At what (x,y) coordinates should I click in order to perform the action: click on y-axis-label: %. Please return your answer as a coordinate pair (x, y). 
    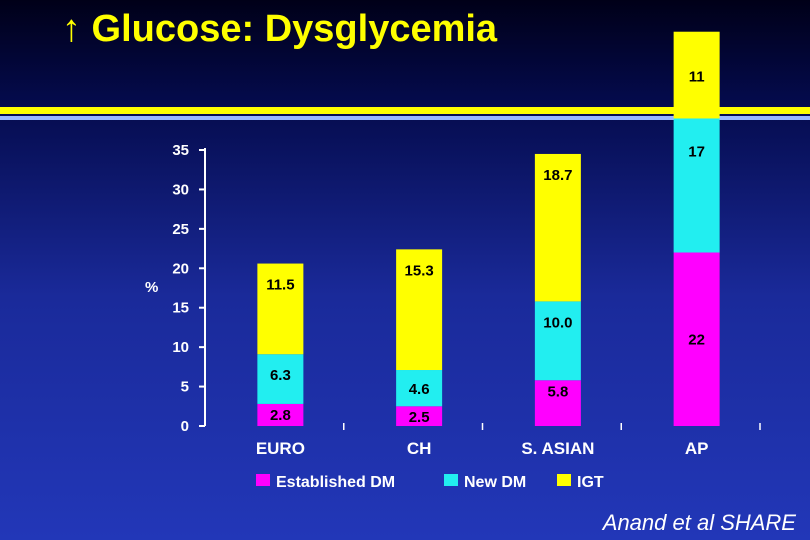
    Looking at the image, I should click on (151, 287).